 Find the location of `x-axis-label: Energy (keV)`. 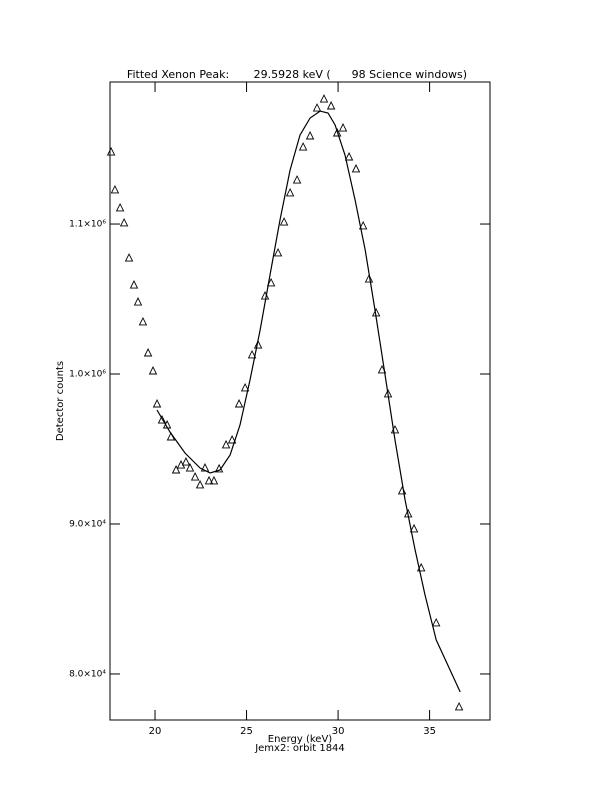

x-axis-label: Energy (keV) is located at coordinates (300, 739).